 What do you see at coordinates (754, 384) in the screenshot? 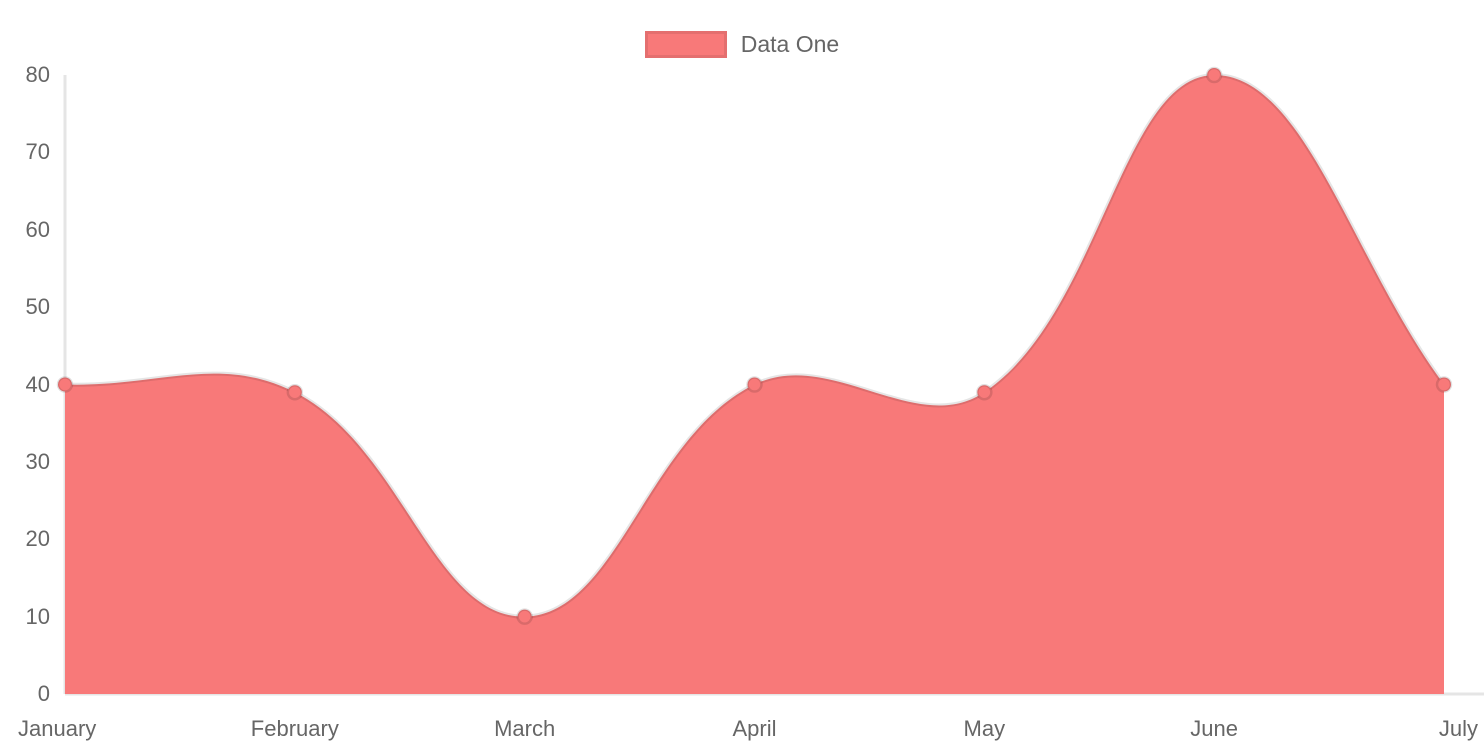
I see `data-point-april` at bounding box center [754, 384].